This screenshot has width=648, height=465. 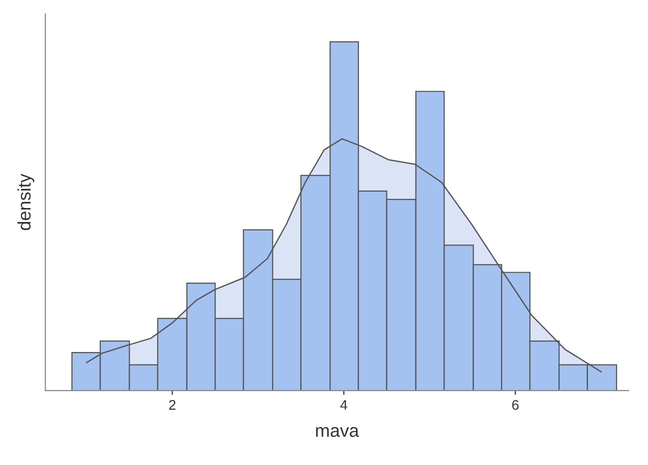 I want to click on x-axis-title: mava, so click(x=338, y=432).